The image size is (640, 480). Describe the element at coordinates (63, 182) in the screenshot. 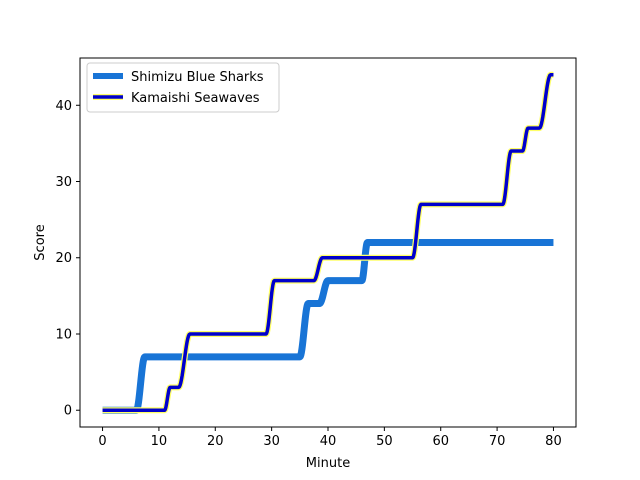

I see `y-tick-label: 30` at that location.